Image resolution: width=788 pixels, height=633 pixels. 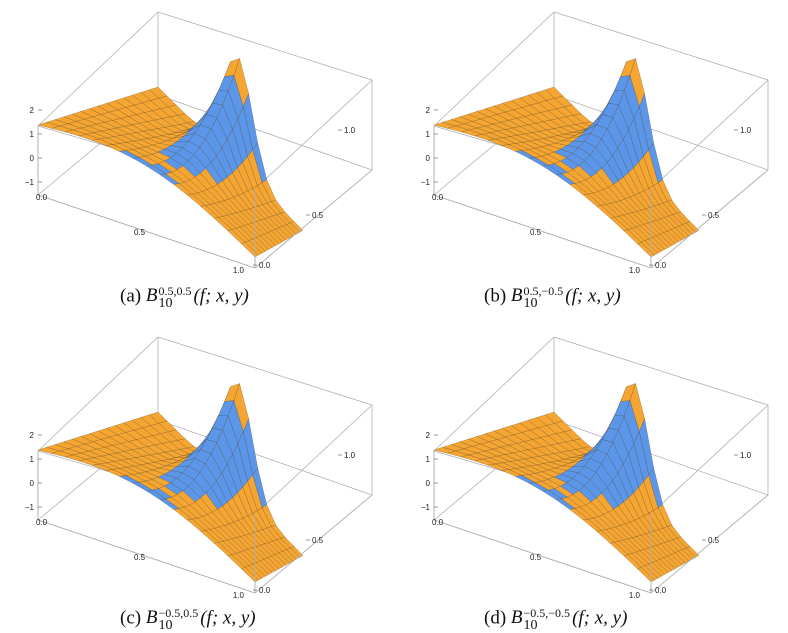 What do you see at coordinates (495, 618) in the screenshot?
I see `caption-label: (d)` at bounding box center [495, 618].